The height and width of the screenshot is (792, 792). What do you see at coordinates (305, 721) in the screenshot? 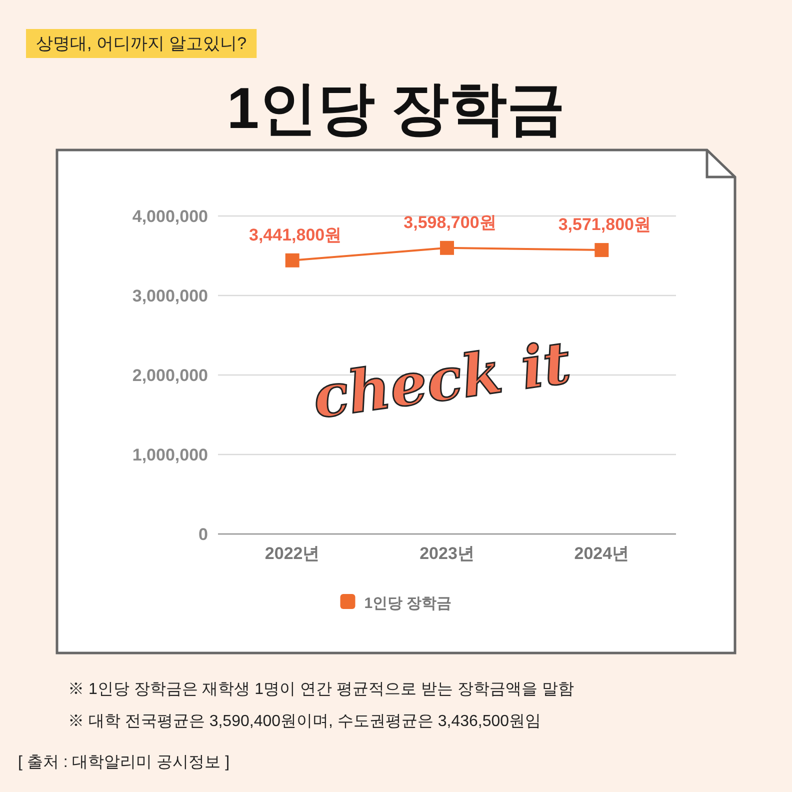
I see `text: ※ 대학 전국평균은 3,590,400원이며, 수도권평균은 3,436,500원임` at bounding box center [305, 721].